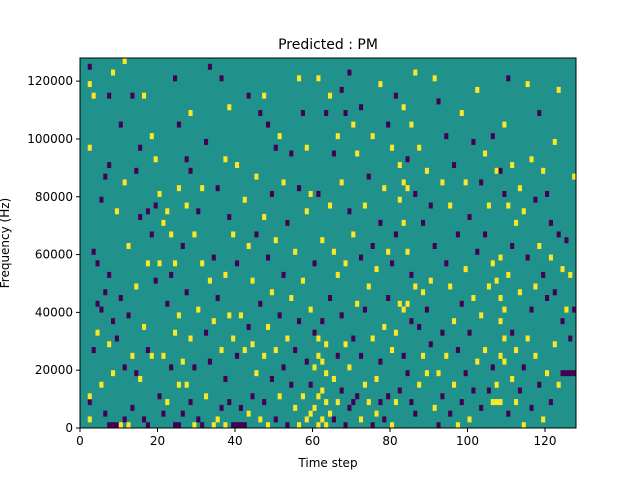 The height and width of the screenshot is (484, 640). Describe the element at coordinates (54, 255) in the screenshot. I see `y-tick-label: 60000` at that location.